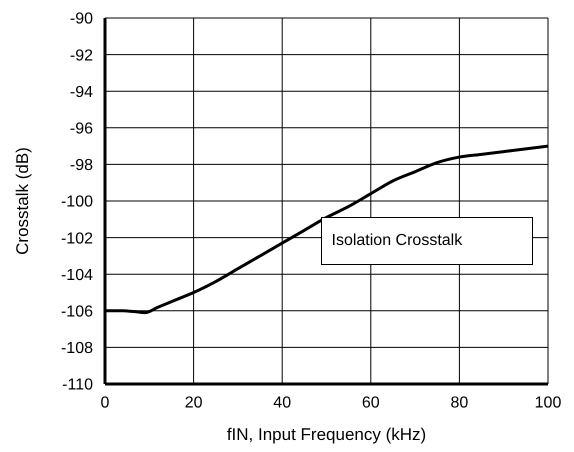  What do you see at coordinates (22, 201) in the screenshot?
I see `y-axis-title: Crosstalk (dB)` at bounding box center [22, 201].